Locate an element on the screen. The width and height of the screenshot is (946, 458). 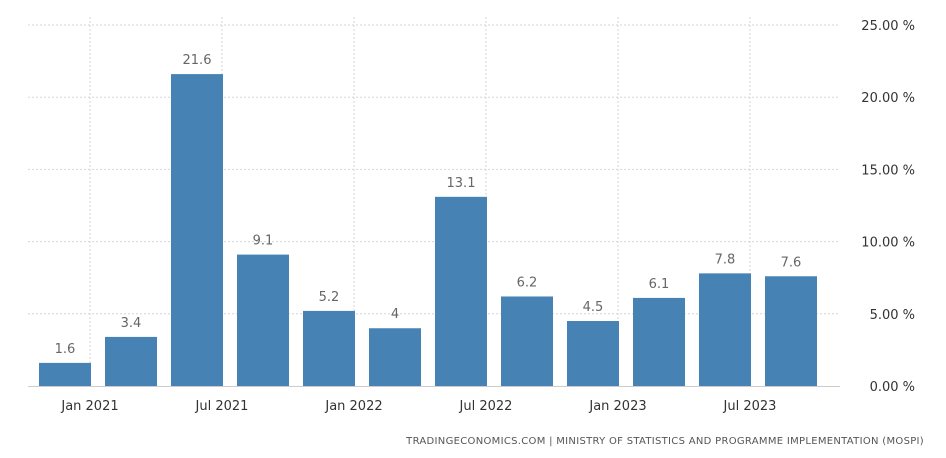
x-tick-label: Jan 2023 is located at coordinates (617, 406).